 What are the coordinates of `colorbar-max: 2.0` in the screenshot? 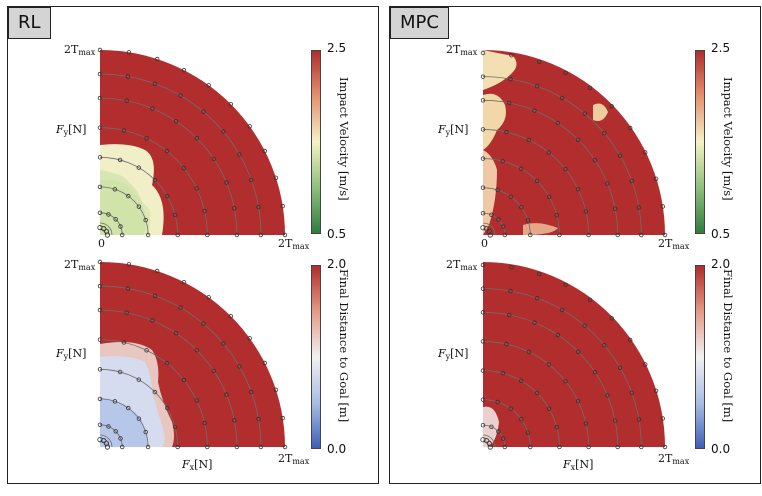 It's located at (721, 264).